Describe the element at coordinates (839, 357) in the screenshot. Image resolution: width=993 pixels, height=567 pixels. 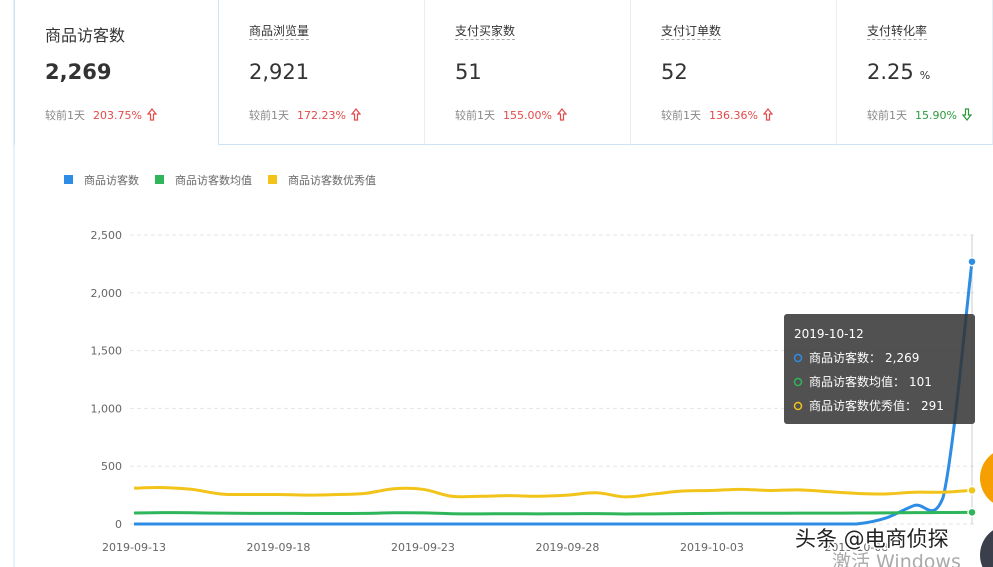
I see `tooltip-series-name: 商品访客数` at that location.